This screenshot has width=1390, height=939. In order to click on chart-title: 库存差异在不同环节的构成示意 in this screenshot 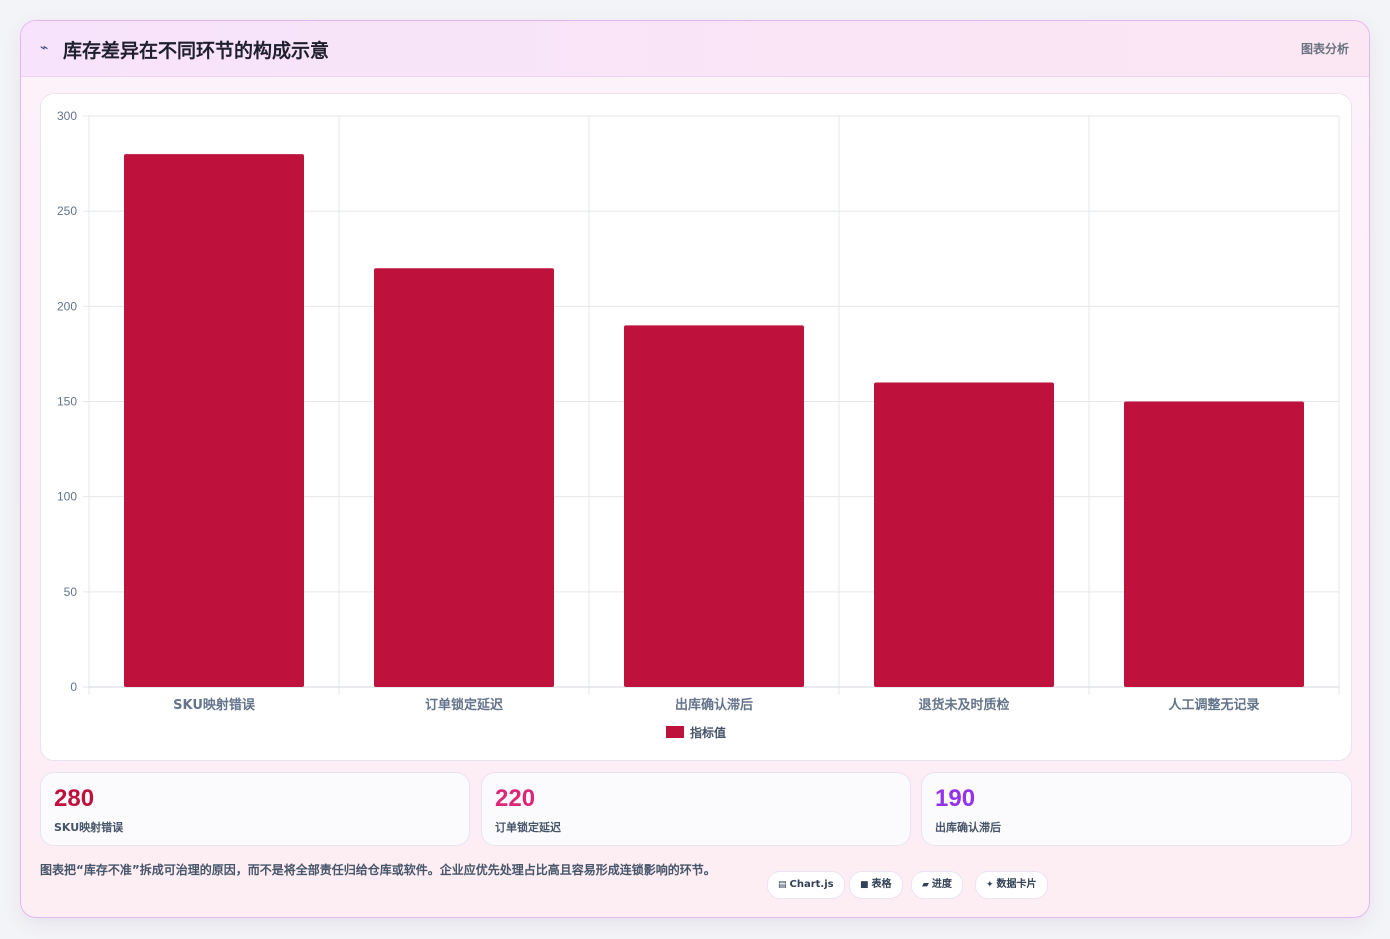, I will do `click(196, 51)`.